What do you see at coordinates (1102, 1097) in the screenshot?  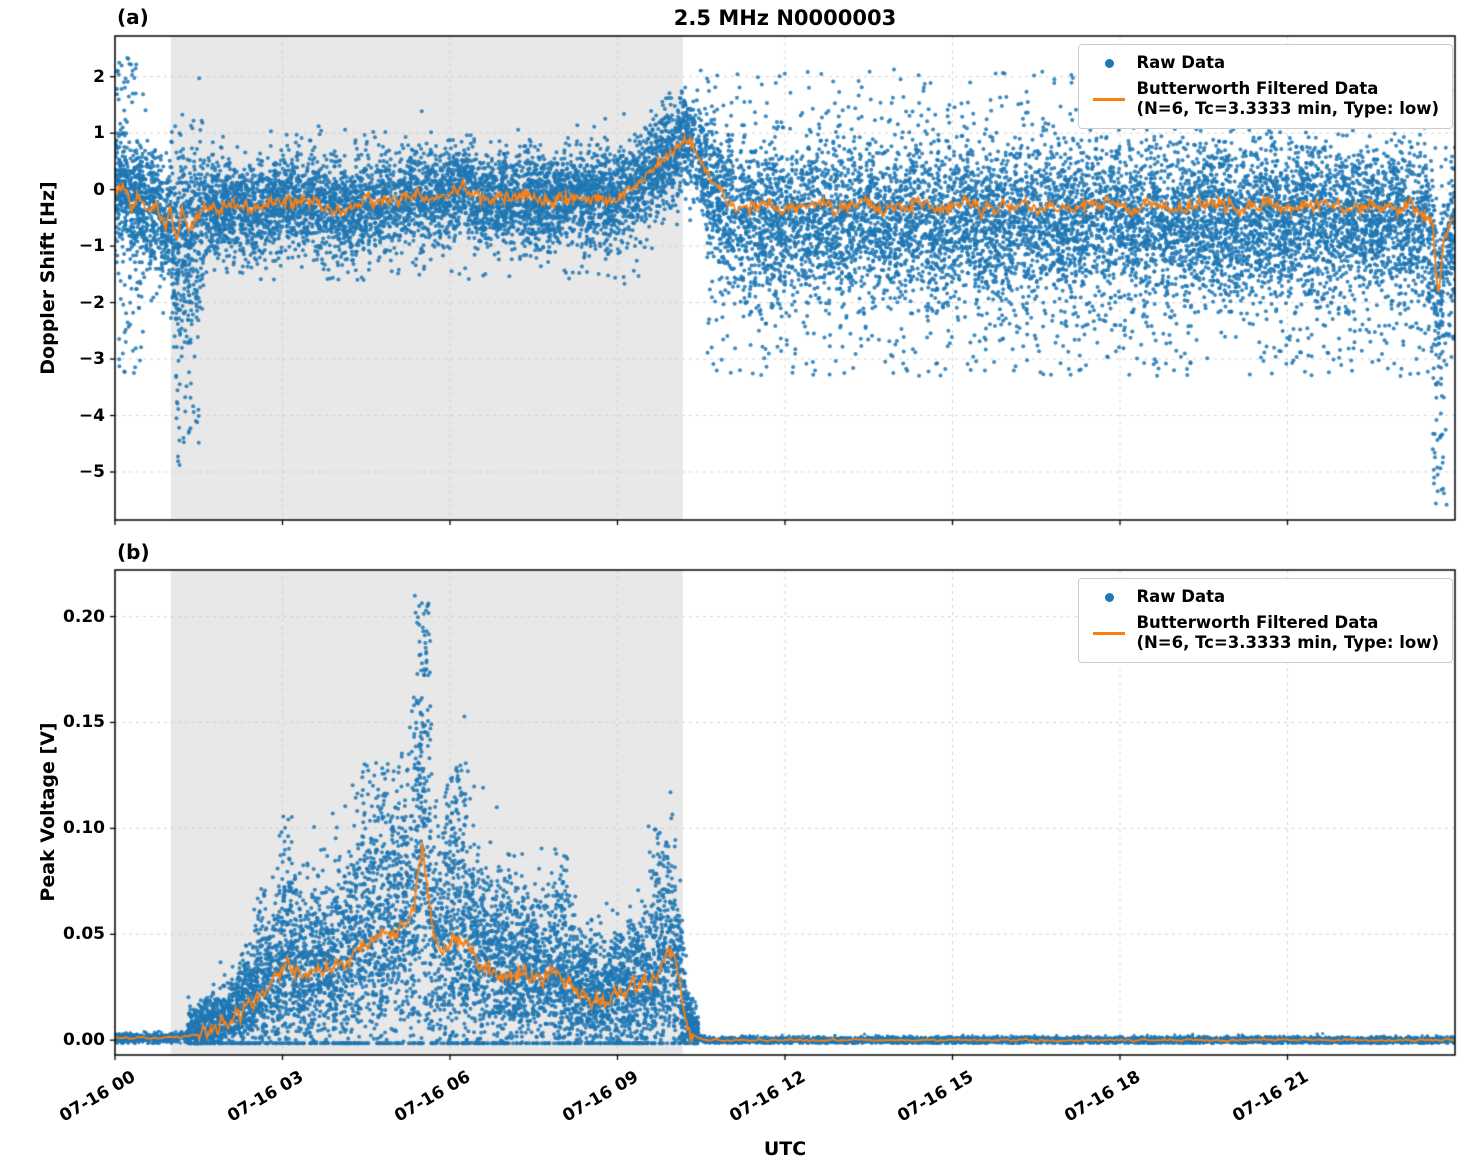 I see `x-tick-label: 07-16 18` at bounding box center [1102, 1097].